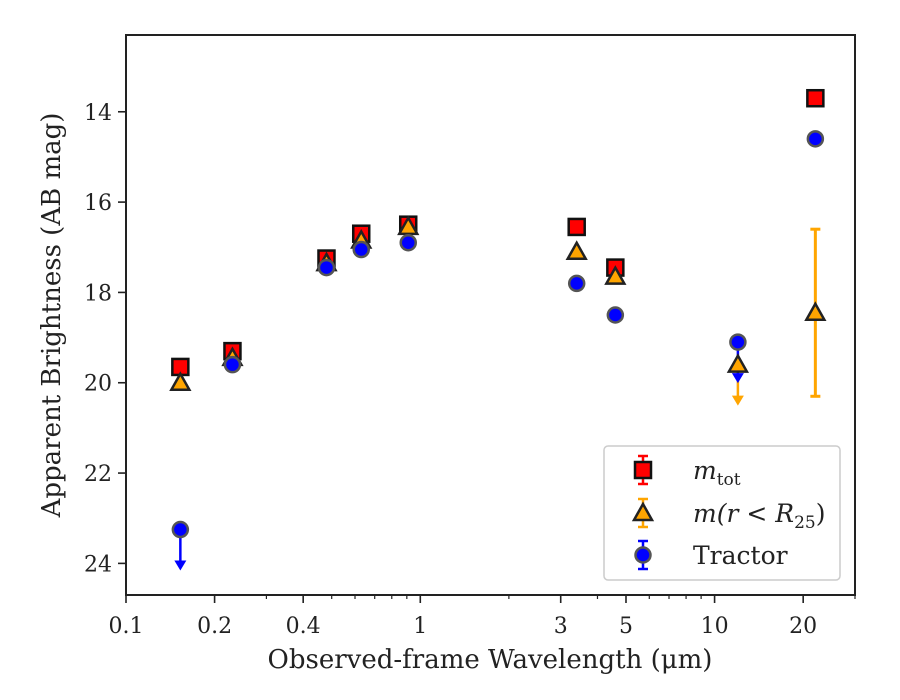 The height and width of the screenshot is (700, 900). Describe the element at coordinates (803, 626) in the screenshot. I see `x-tick-label: 20` at that location.